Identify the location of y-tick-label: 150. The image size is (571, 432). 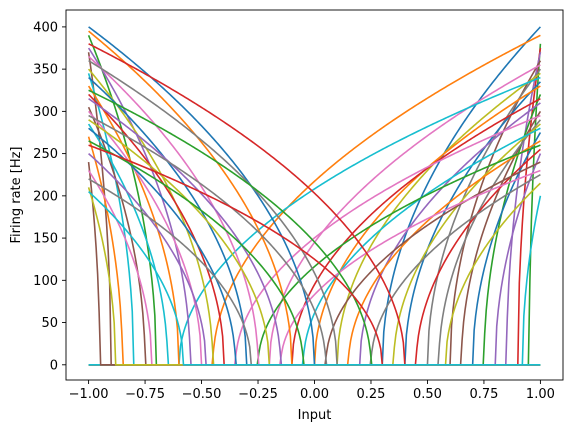
(45, 239).